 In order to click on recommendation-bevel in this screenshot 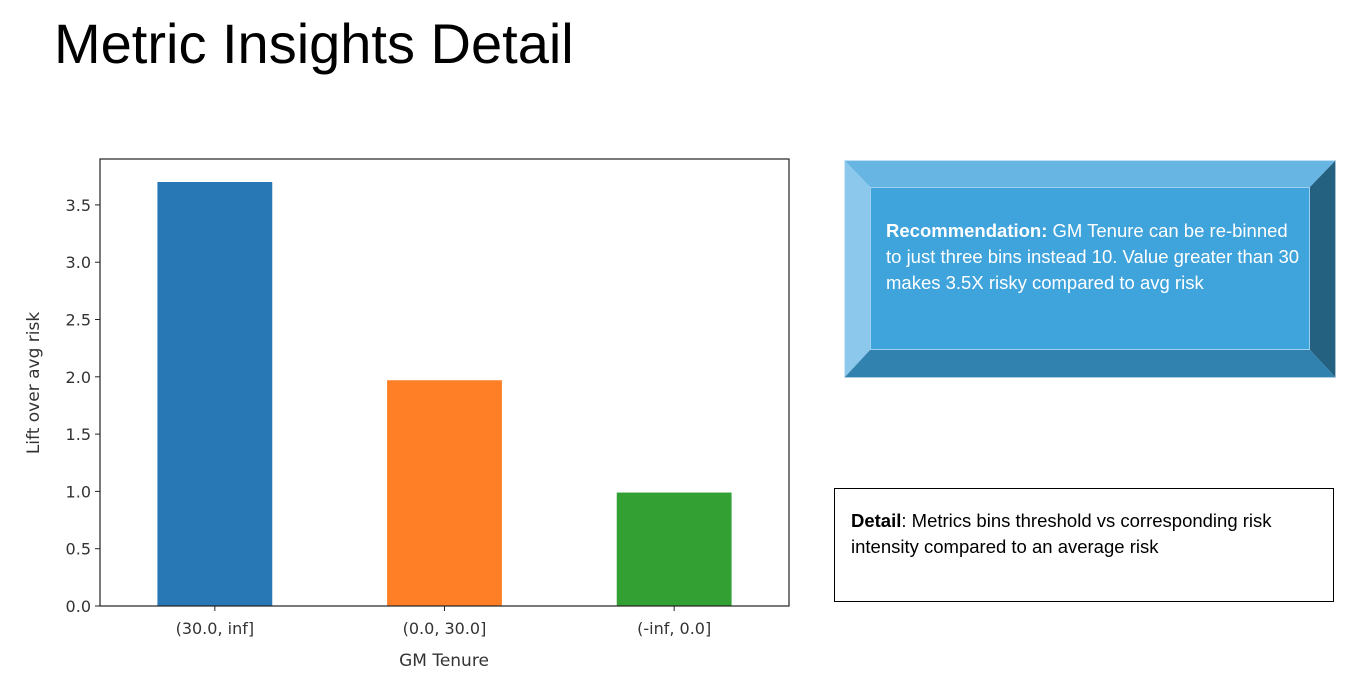, I will do `click(1090, 269)`.